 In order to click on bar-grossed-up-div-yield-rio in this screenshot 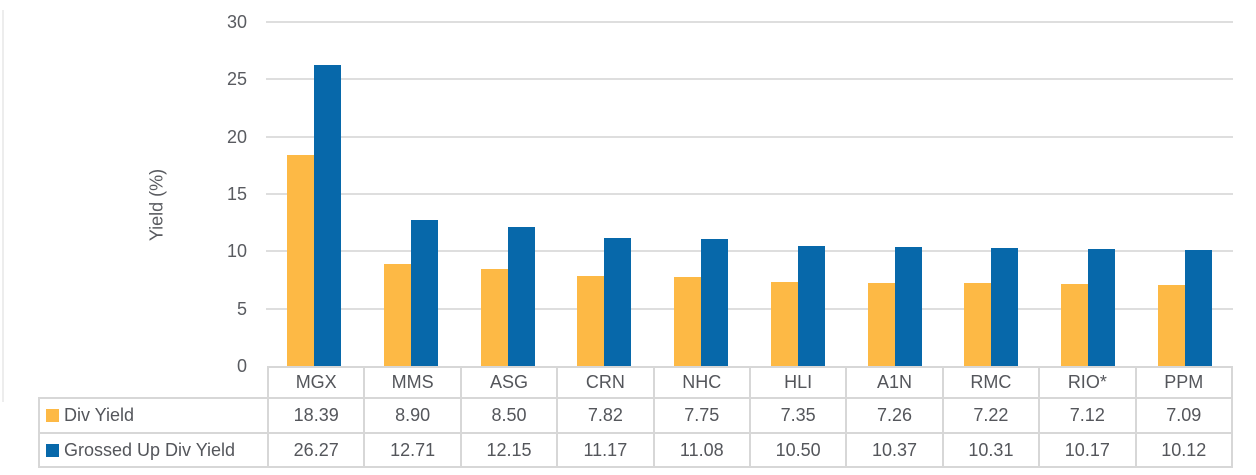, I will do `click(1101, 307)`.